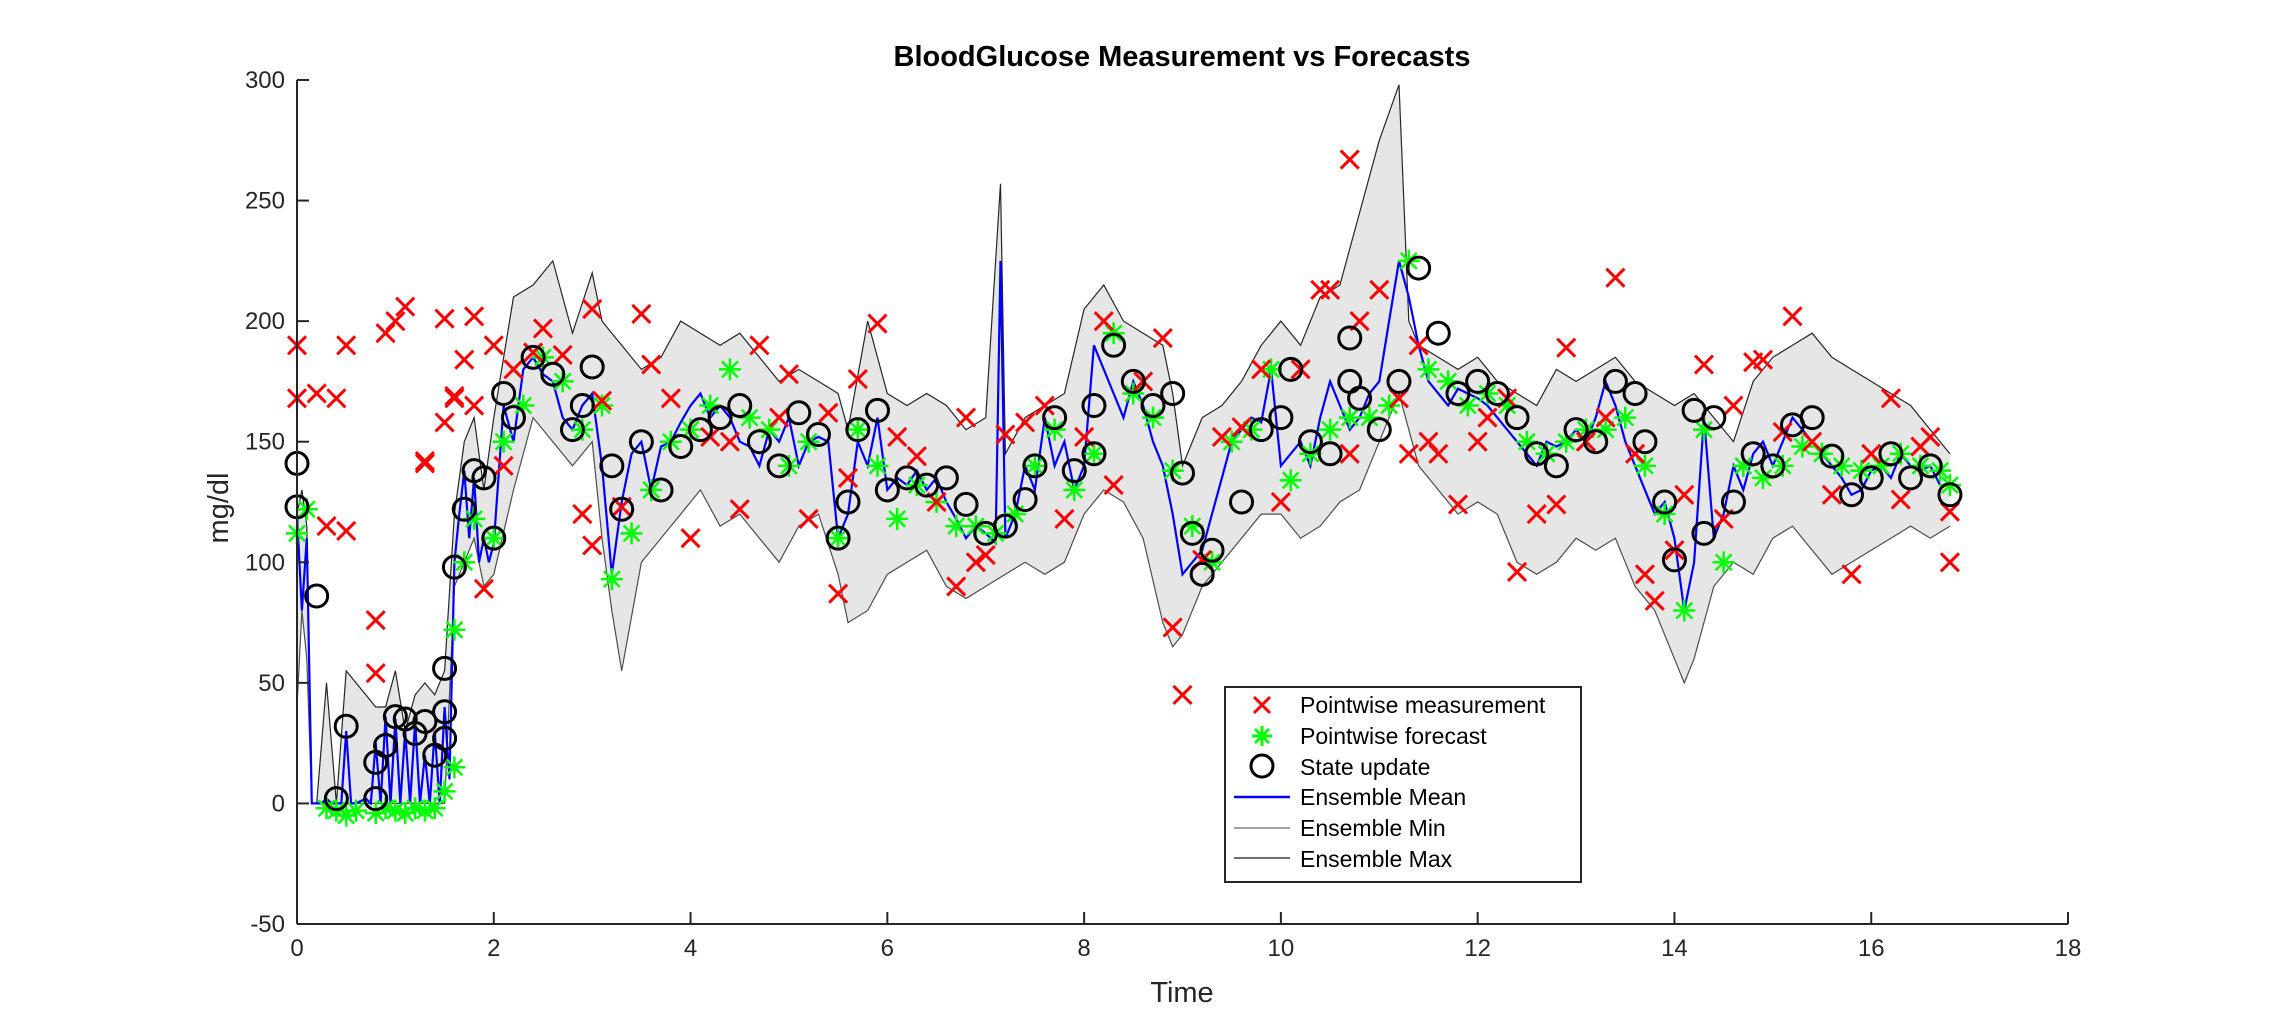 This screenshot has width=2270, height=1034. I want to click on y-tick-label: 300, so click(265, 80).